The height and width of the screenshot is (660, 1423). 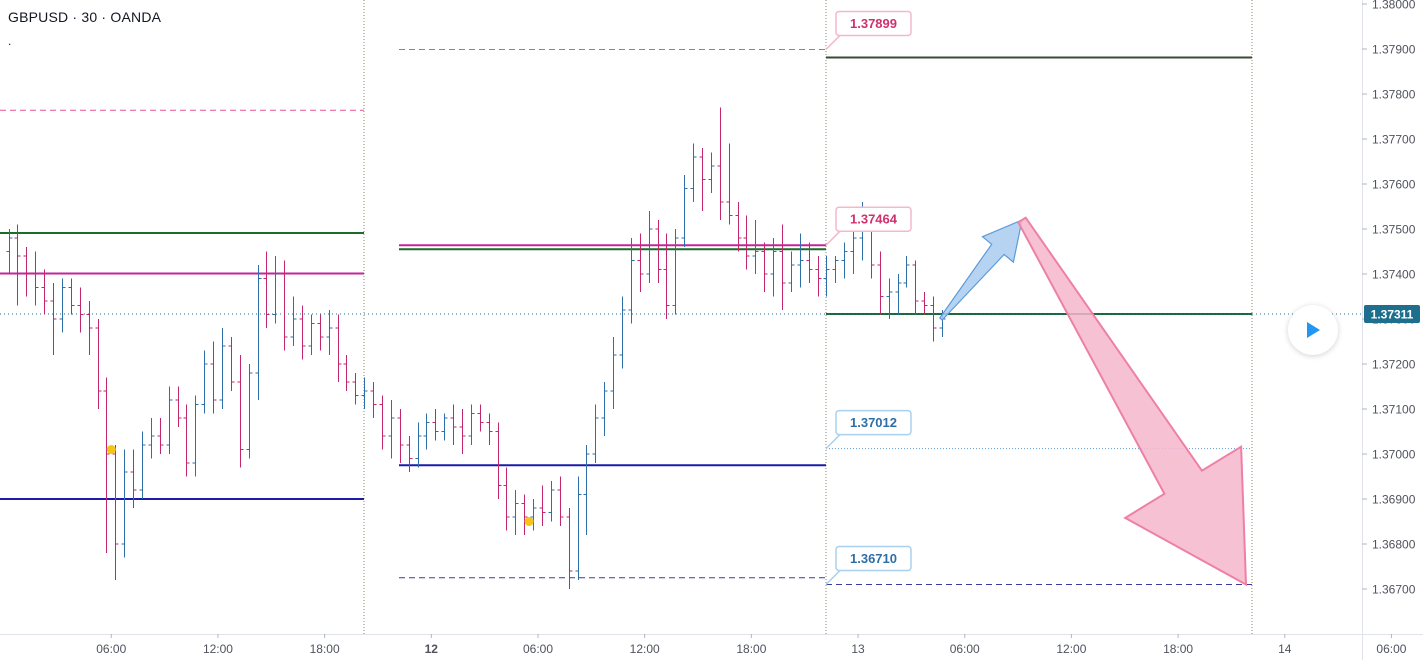 I want to click on projection-up-arrow, so click(x=980, y=270).